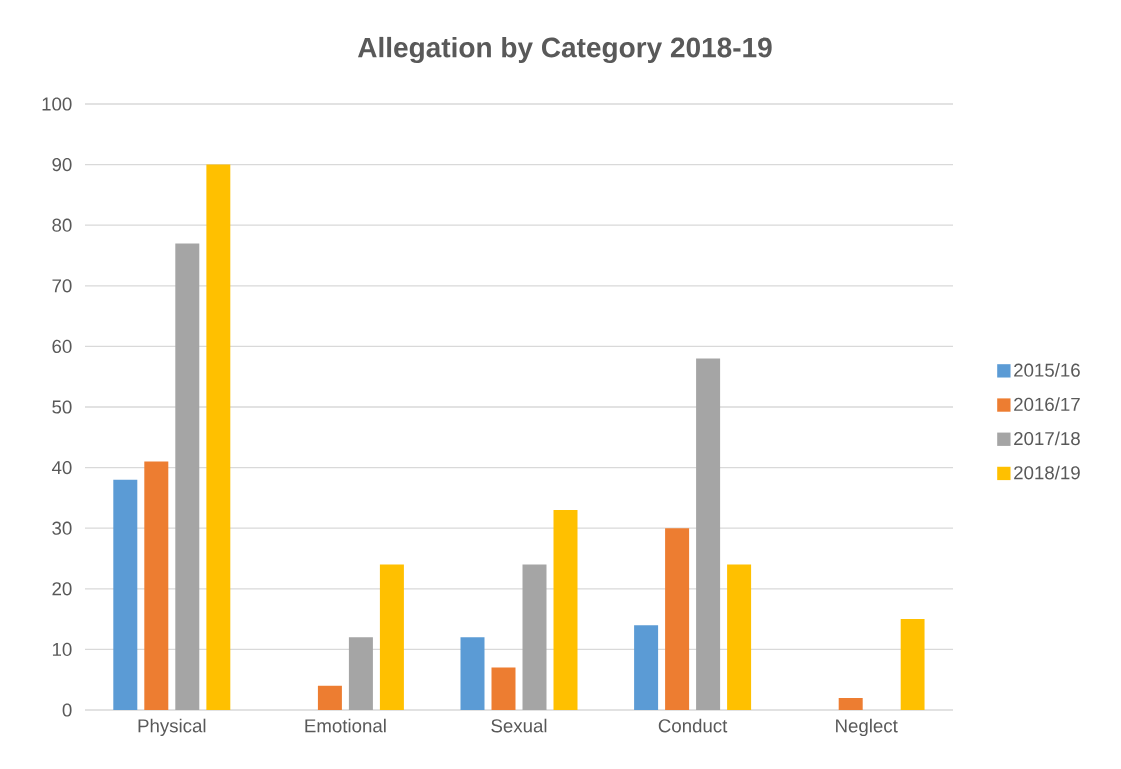 This screenshot has height=769, width=1121. Describe the element at coordinates (867, 727) in the screenshot. I see `x-tick-label: Neglect` at that location.